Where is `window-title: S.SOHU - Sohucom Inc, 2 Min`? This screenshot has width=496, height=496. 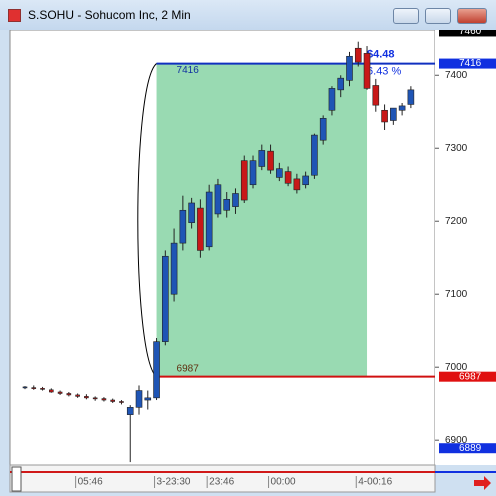
window-title: S.SOHU - Sohucom Inc, 2 Min is located at coordinates (109, 15).